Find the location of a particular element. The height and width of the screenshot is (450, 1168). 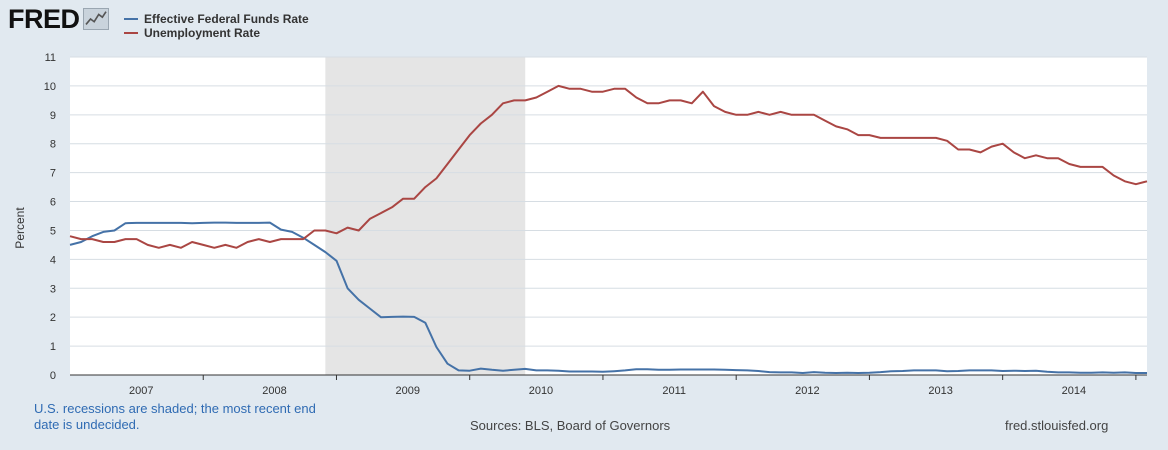

legend-label-fedfunds: Effective Federal Funds Rate is located at coordinates (226, 19).